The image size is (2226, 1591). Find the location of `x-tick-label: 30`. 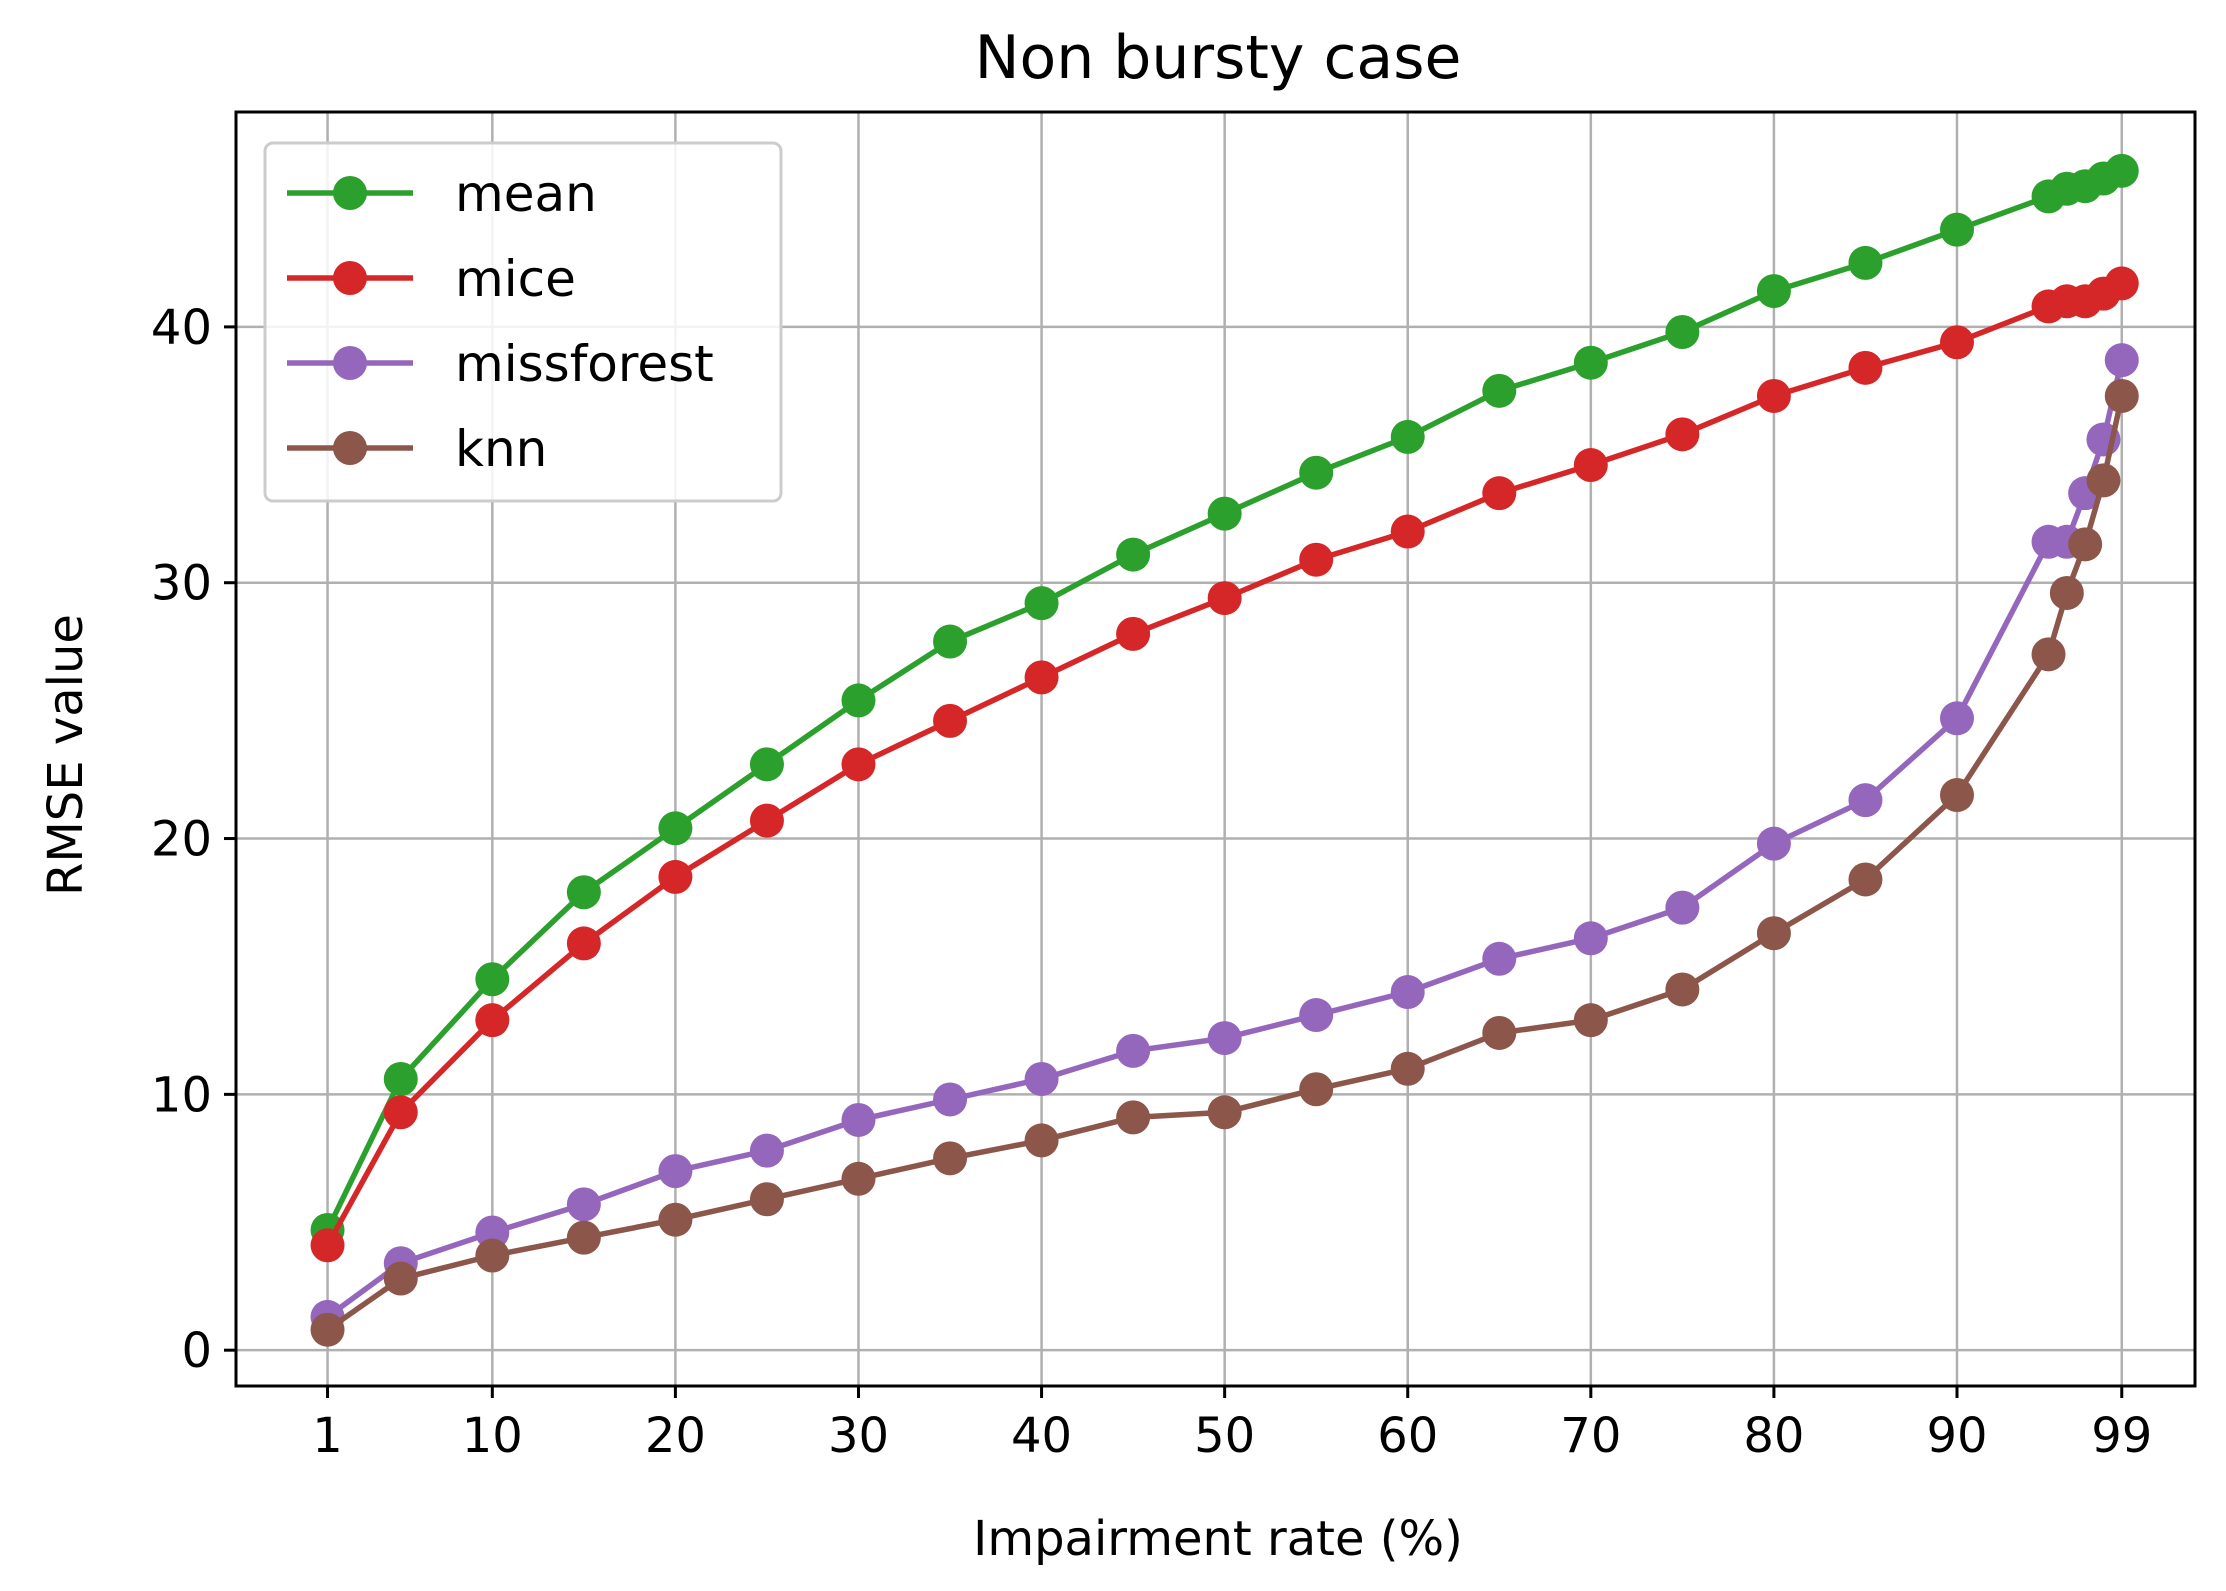

x-tick-label: 30 is located at coordinates (858, 1436).